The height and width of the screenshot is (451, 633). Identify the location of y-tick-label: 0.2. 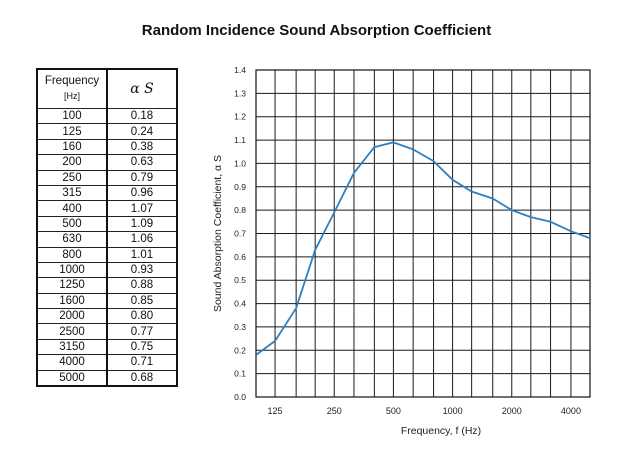
(240, 350).